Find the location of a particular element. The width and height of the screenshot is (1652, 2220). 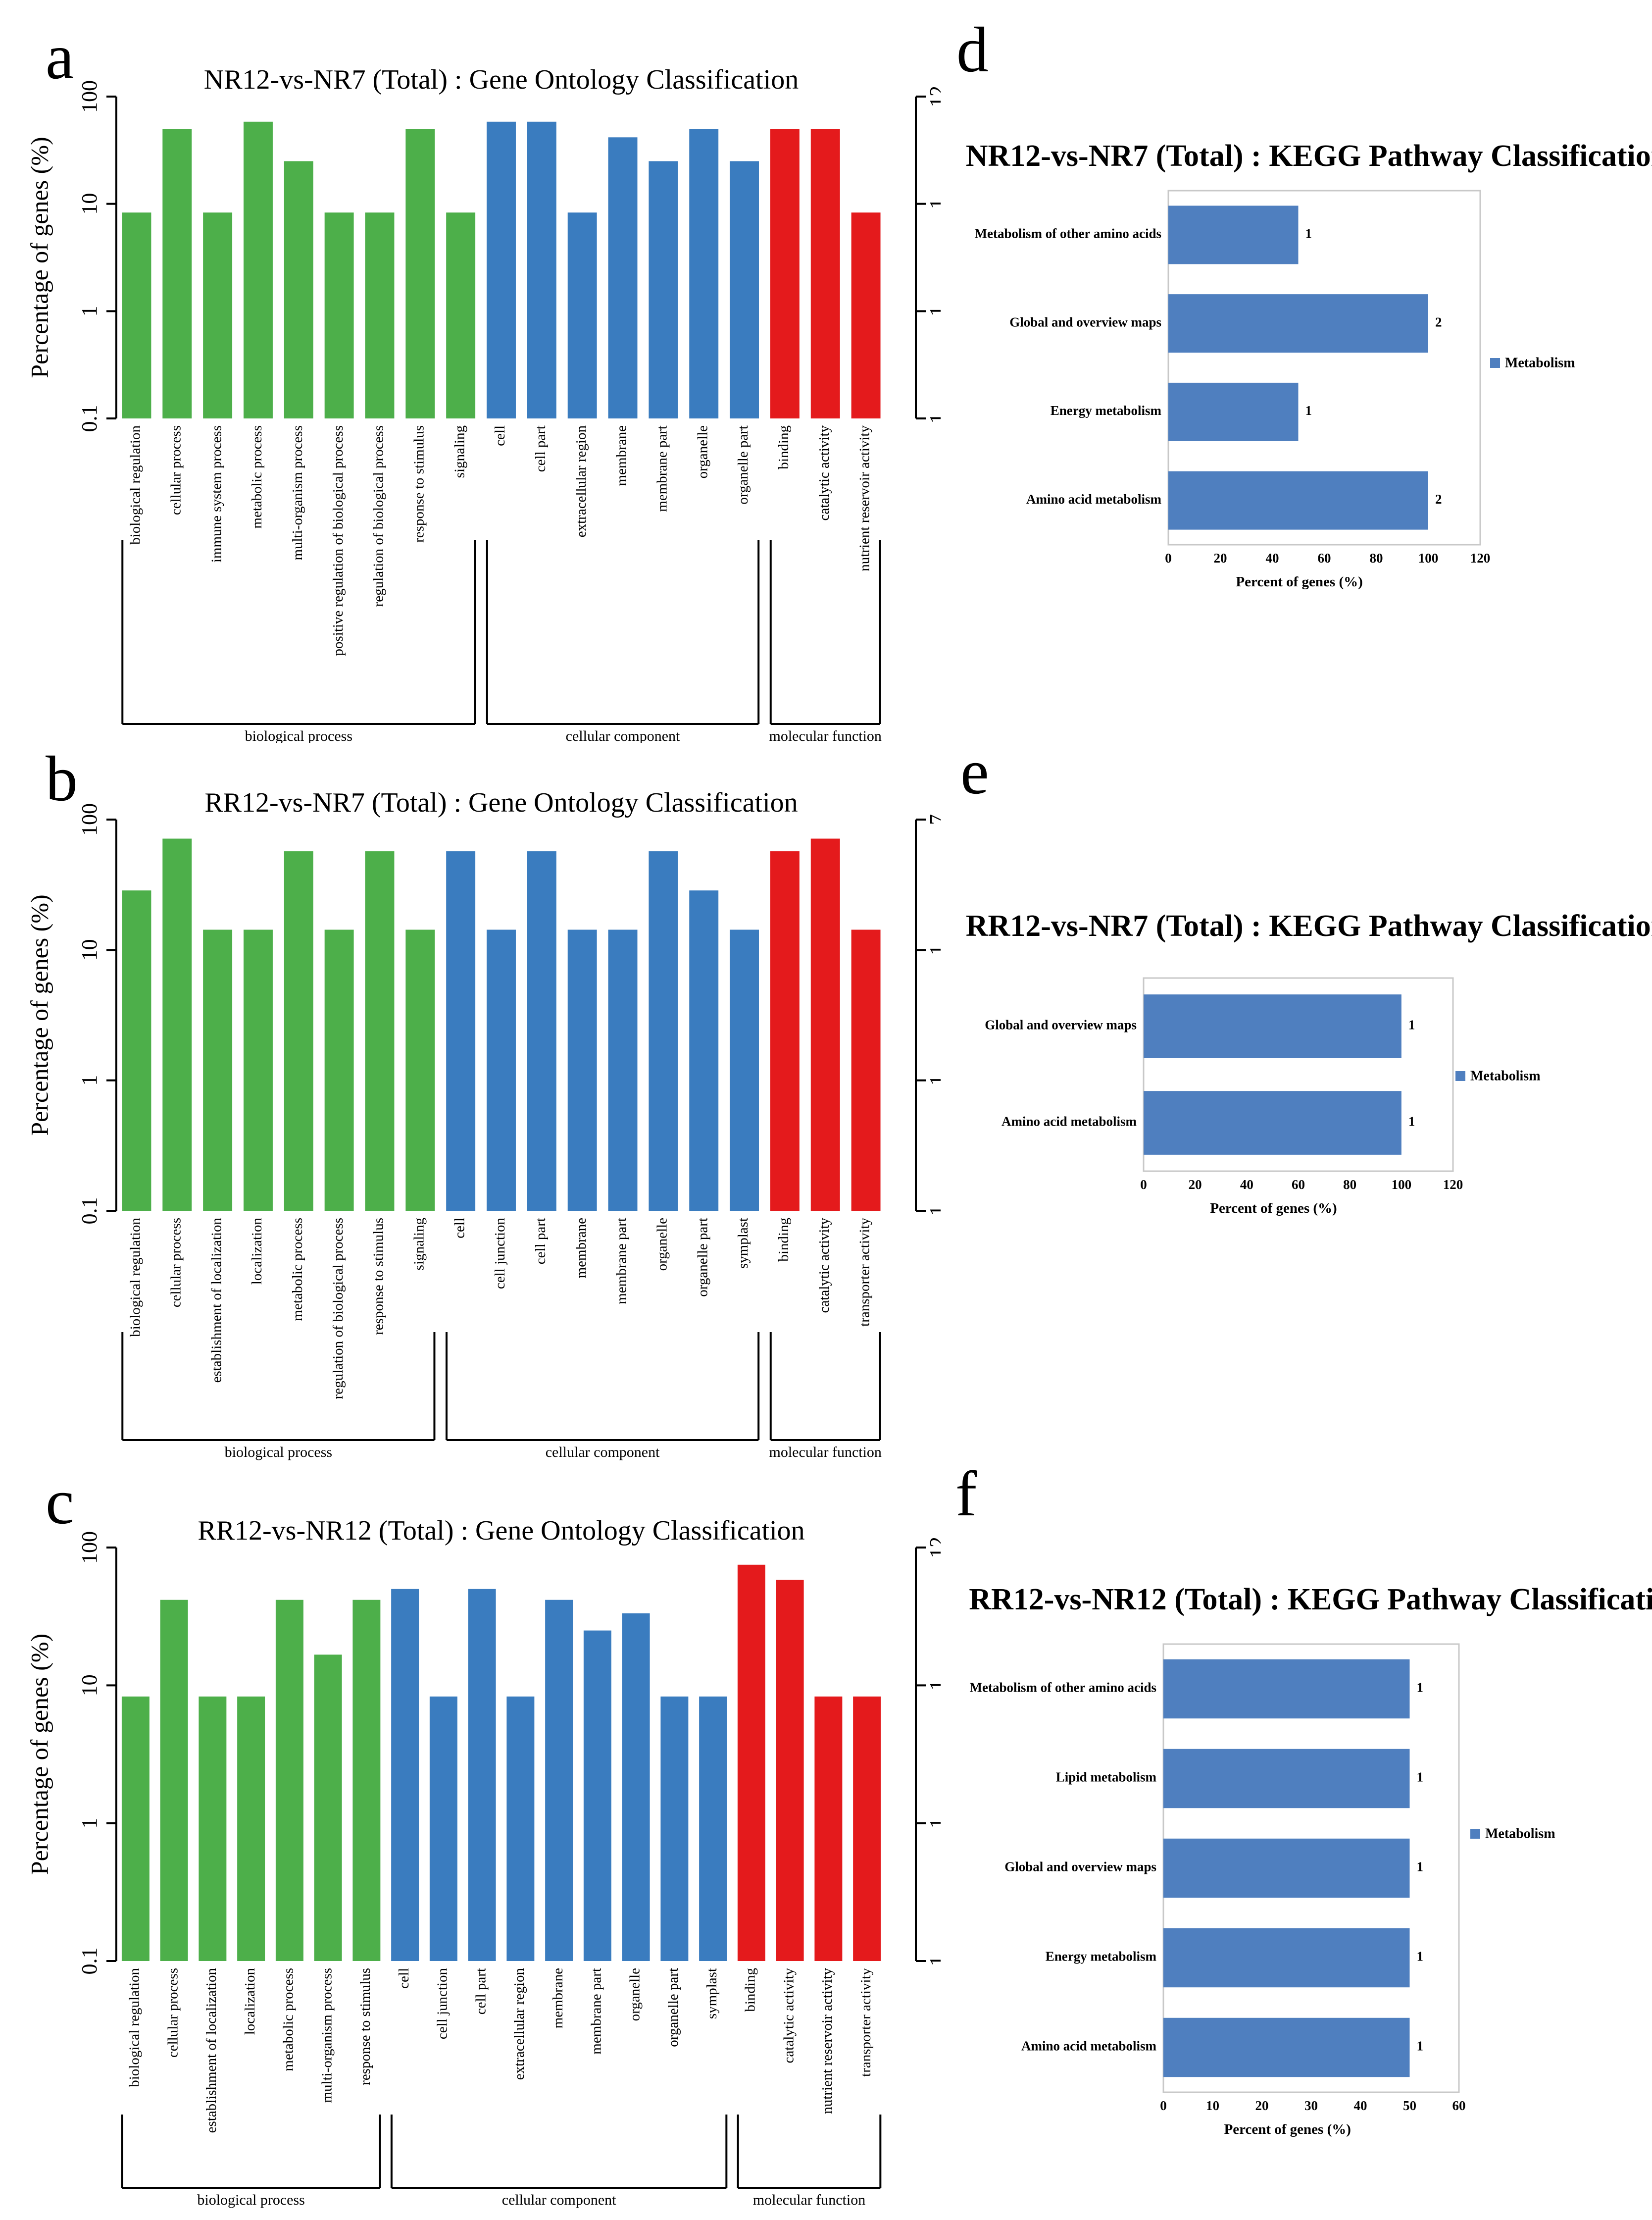

bar-binding is located at coordinates (751, 1763).